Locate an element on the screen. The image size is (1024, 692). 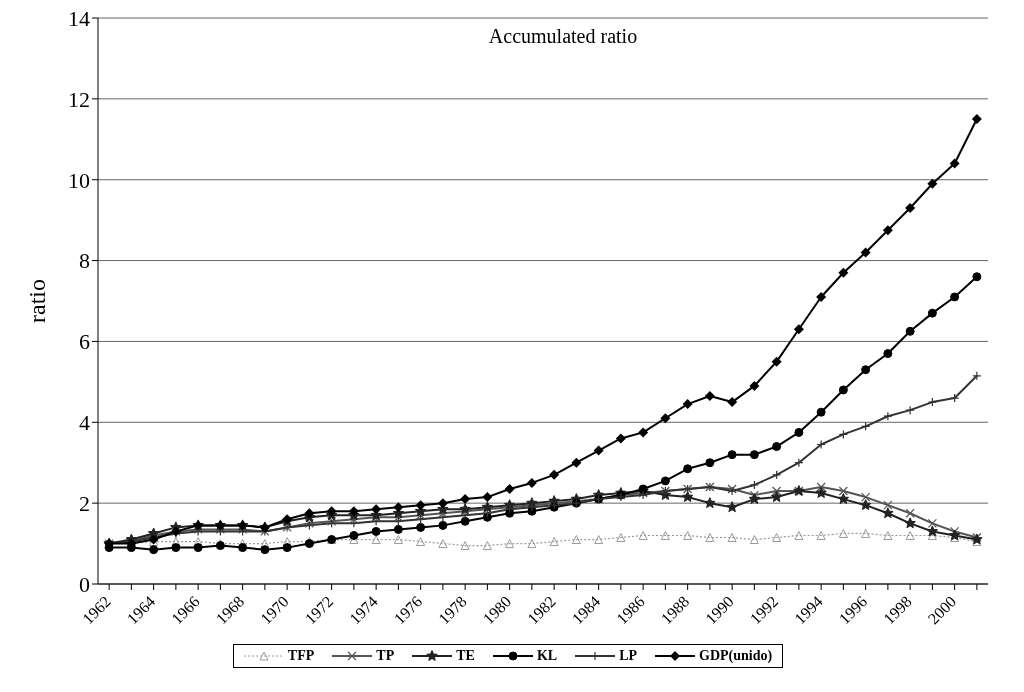
legend-label: TFP is located at coordinates (300, 656).